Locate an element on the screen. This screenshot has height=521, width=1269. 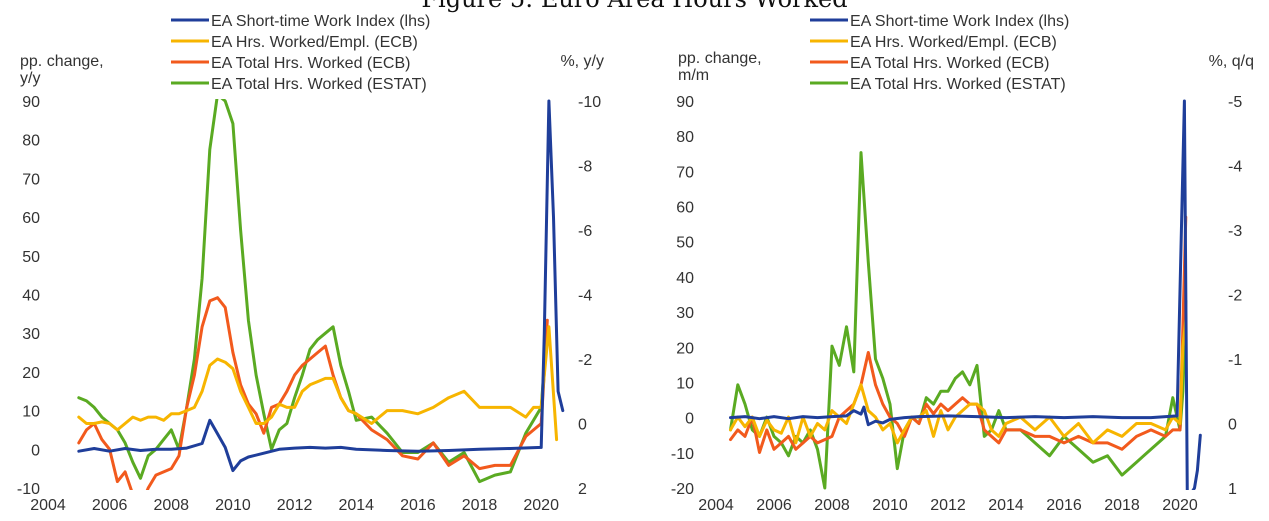
series-line-th_ecb is located at coordinates (313, 393).